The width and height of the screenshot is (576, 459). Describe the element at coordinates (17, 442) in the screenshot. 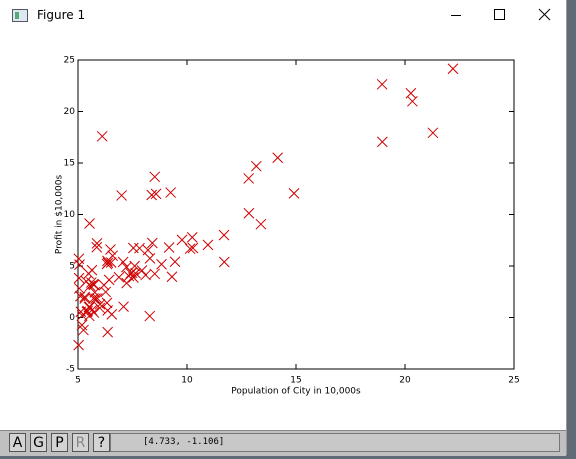

I see `toolbar-button: A` at that location.